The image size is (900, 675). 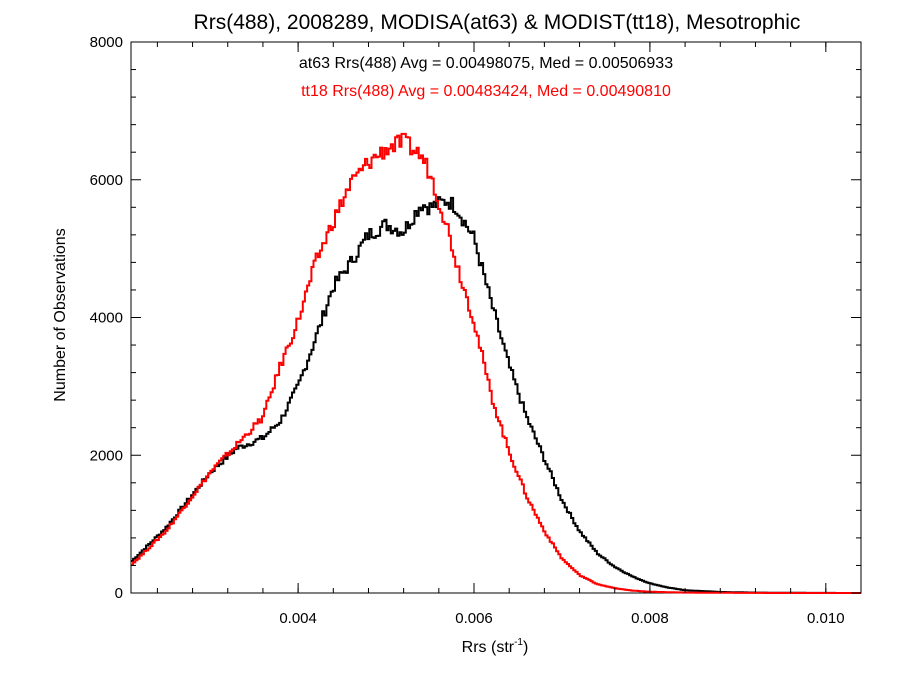 I want to click on x-tick-label: 0.008, so click(x=650, y=618).